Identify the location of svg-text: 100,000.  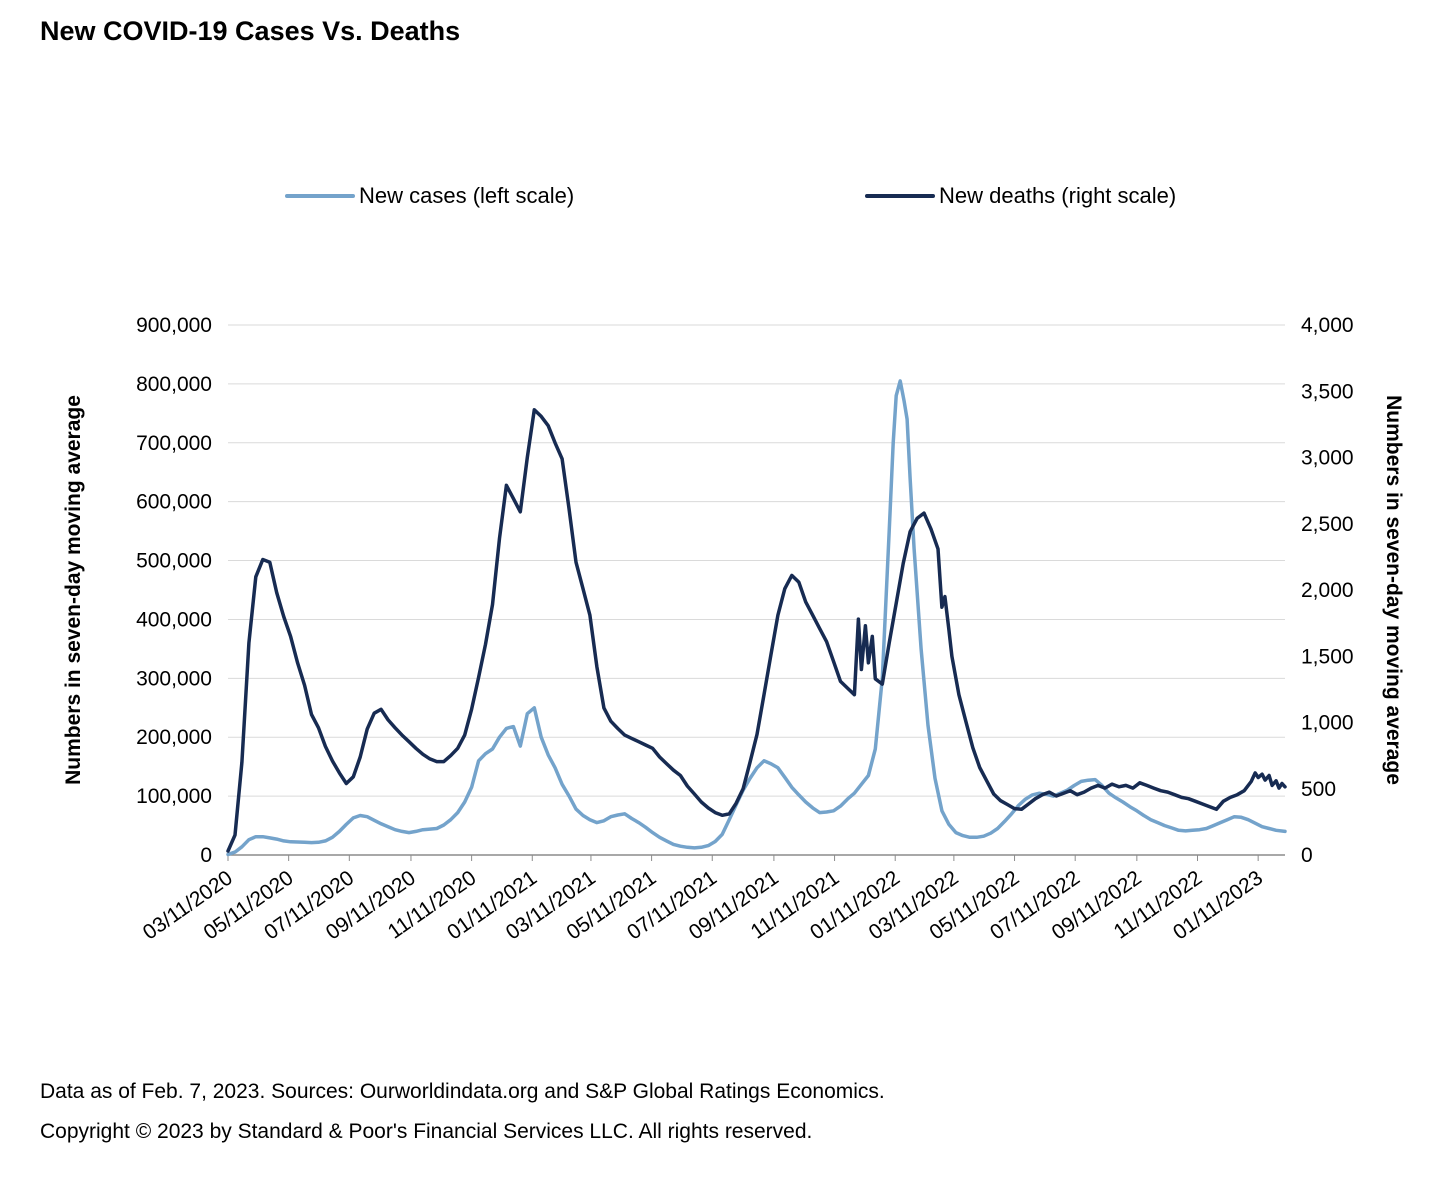
(174, 796).